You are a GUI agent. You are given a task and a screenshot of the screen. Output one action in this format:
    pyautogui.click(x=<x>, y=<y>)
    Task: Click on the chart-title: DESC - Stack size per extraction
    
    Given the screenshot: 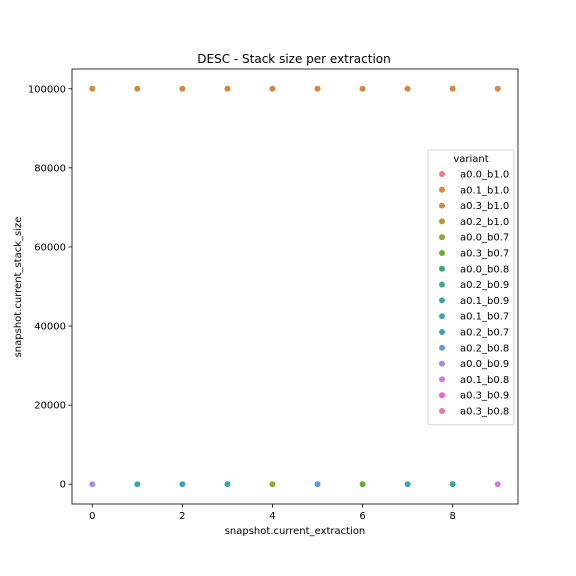 What is the action you would take?
    pyautogui.click(x=294, y=59)
    